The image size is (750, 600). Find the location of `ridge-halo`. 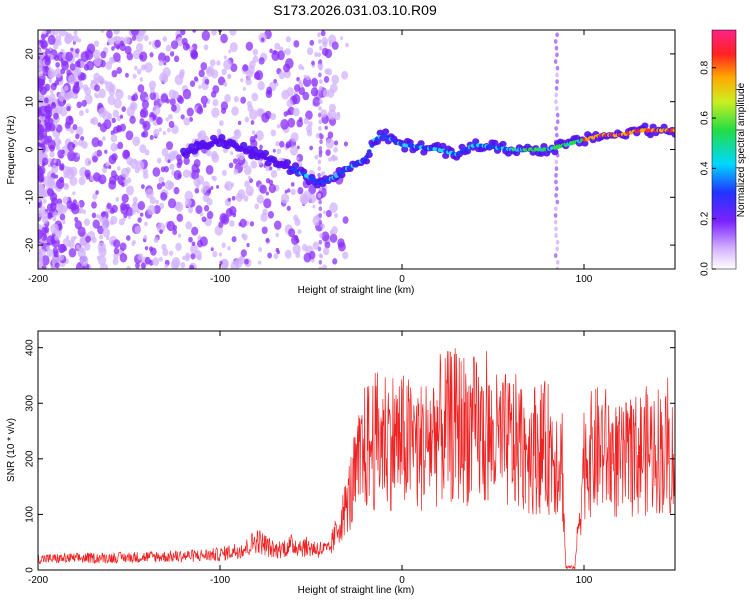

ridge-halo is located at coordinates (476, 141).